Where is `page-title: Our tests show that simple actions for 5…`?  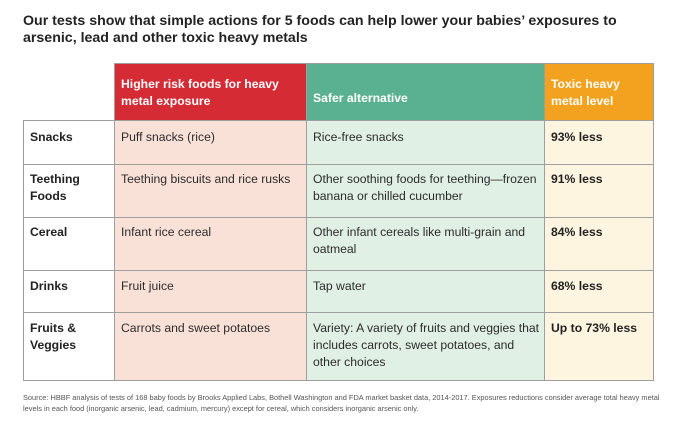 page-title: Our tests show that simple actions for 5… is located at coordinates (320, 29).